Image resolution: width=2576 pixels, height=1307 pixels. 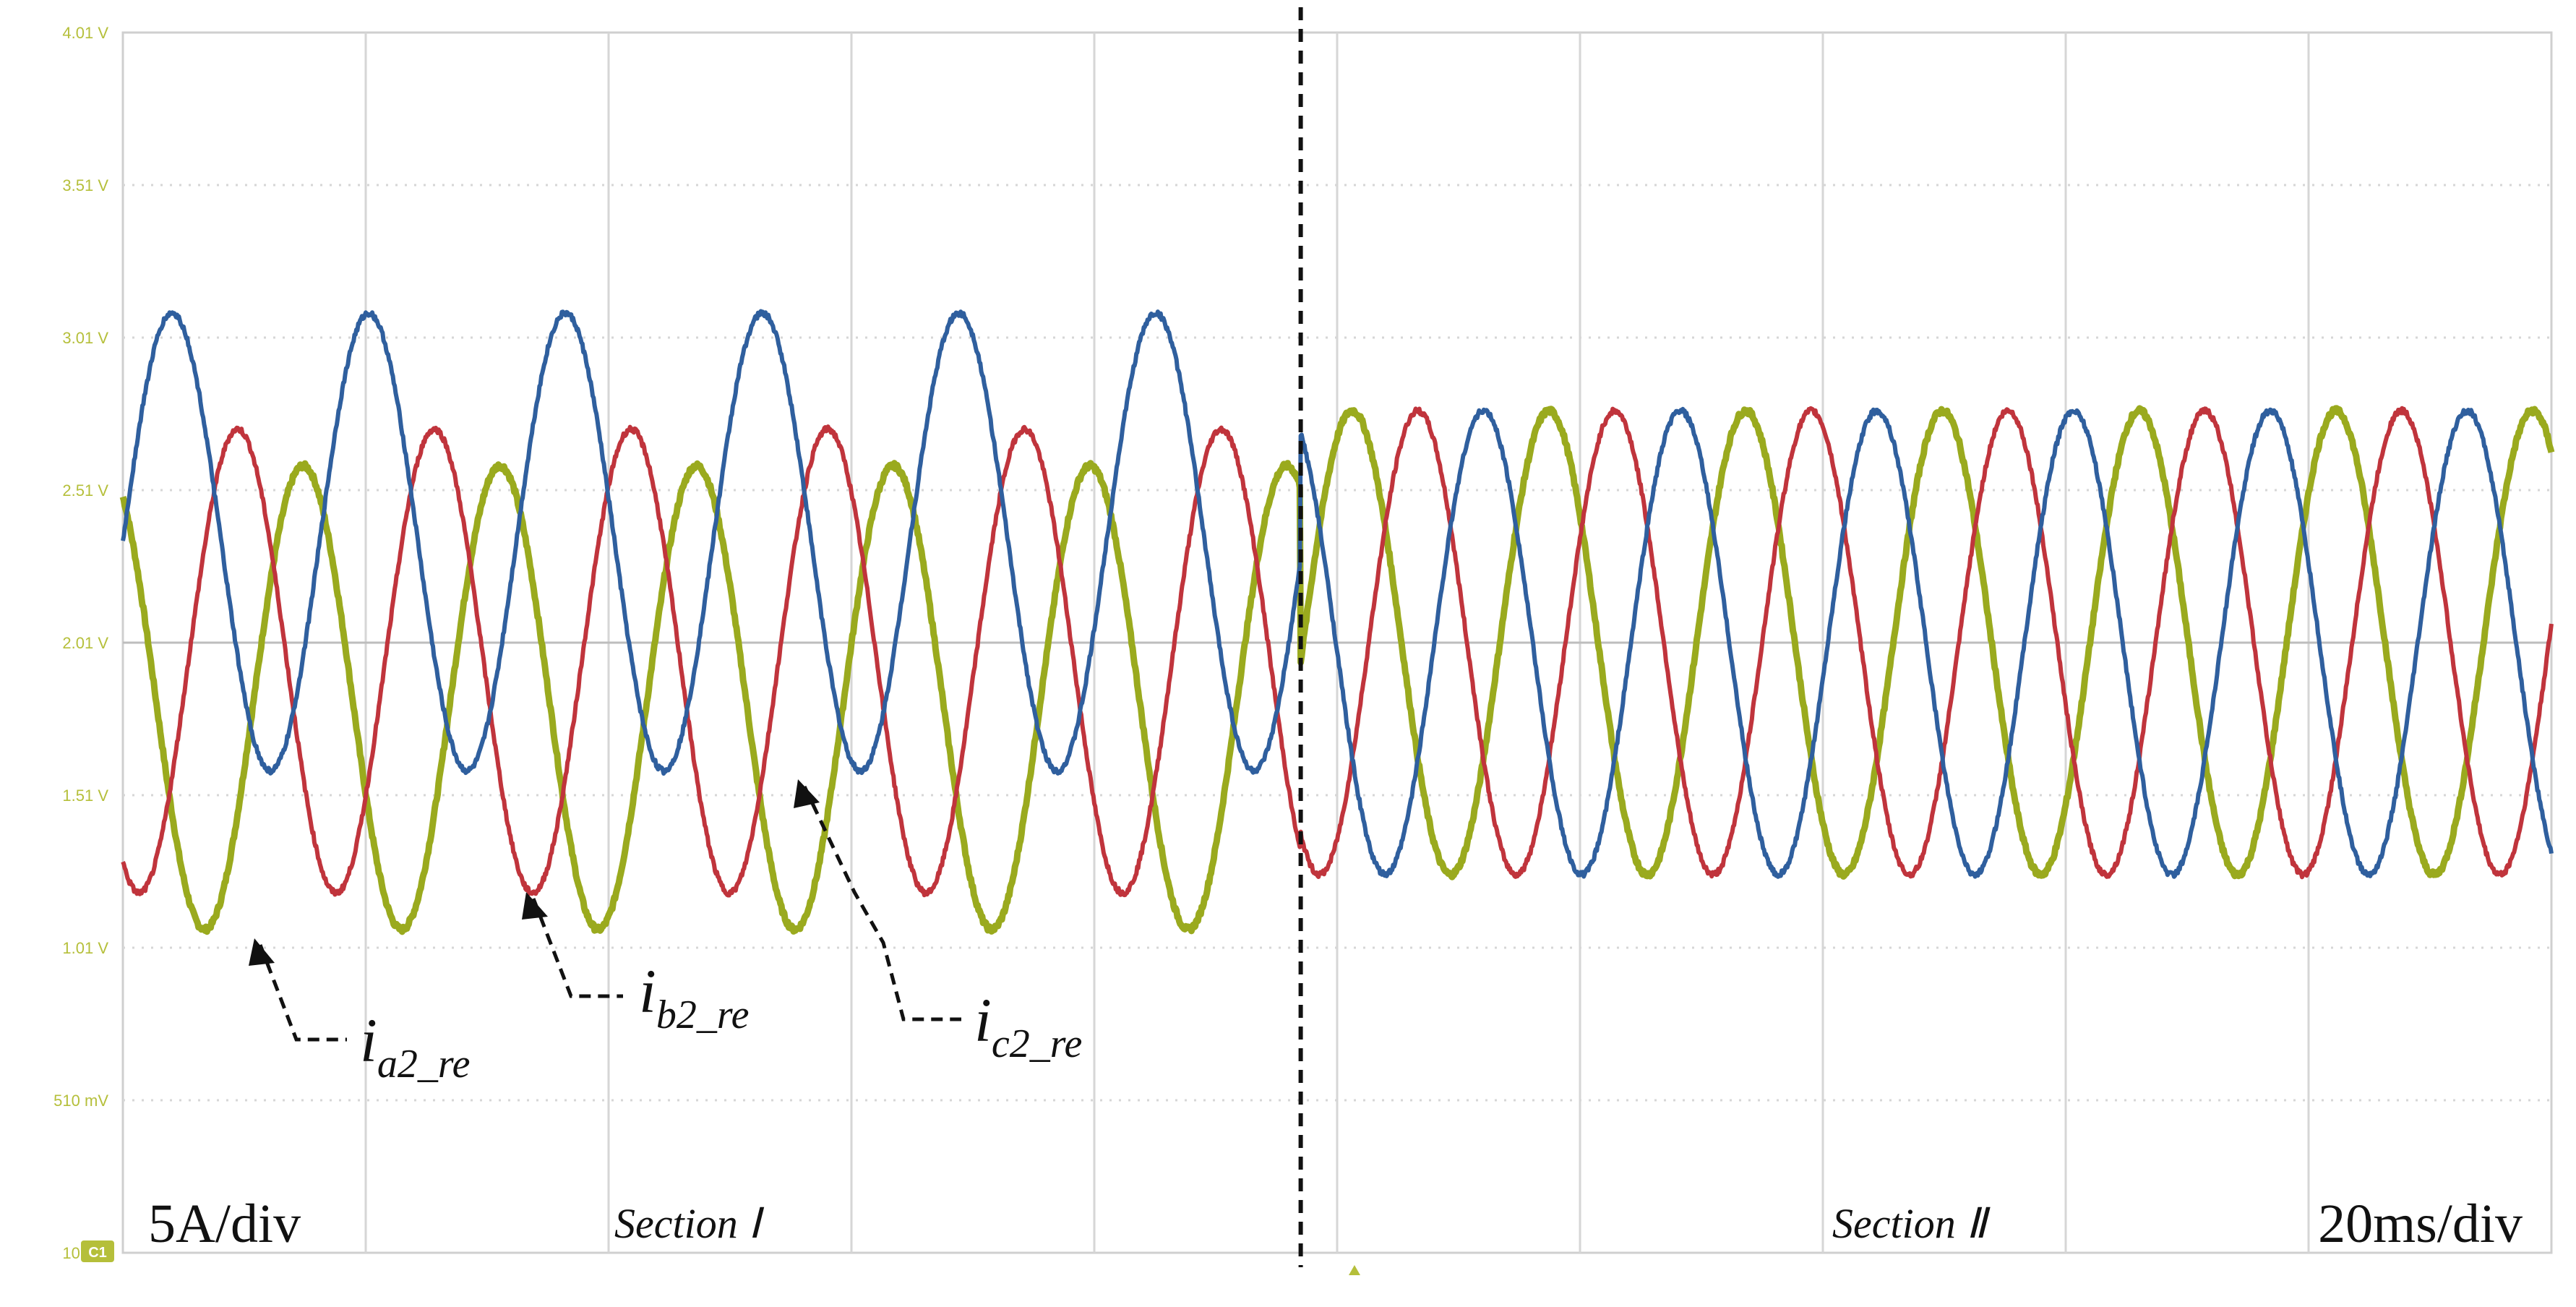 What do you see at coordinates (807, 794) in the screenshot?
I see `arrowhead-ic2` at bounding box center [807, 794].